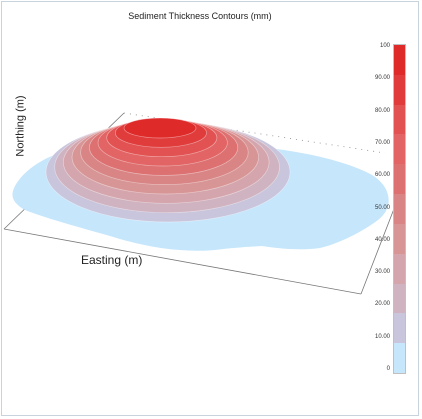 The image size is (422, 419). I want to click on colorbar-tick-label: 80.00, so click(382, 110).